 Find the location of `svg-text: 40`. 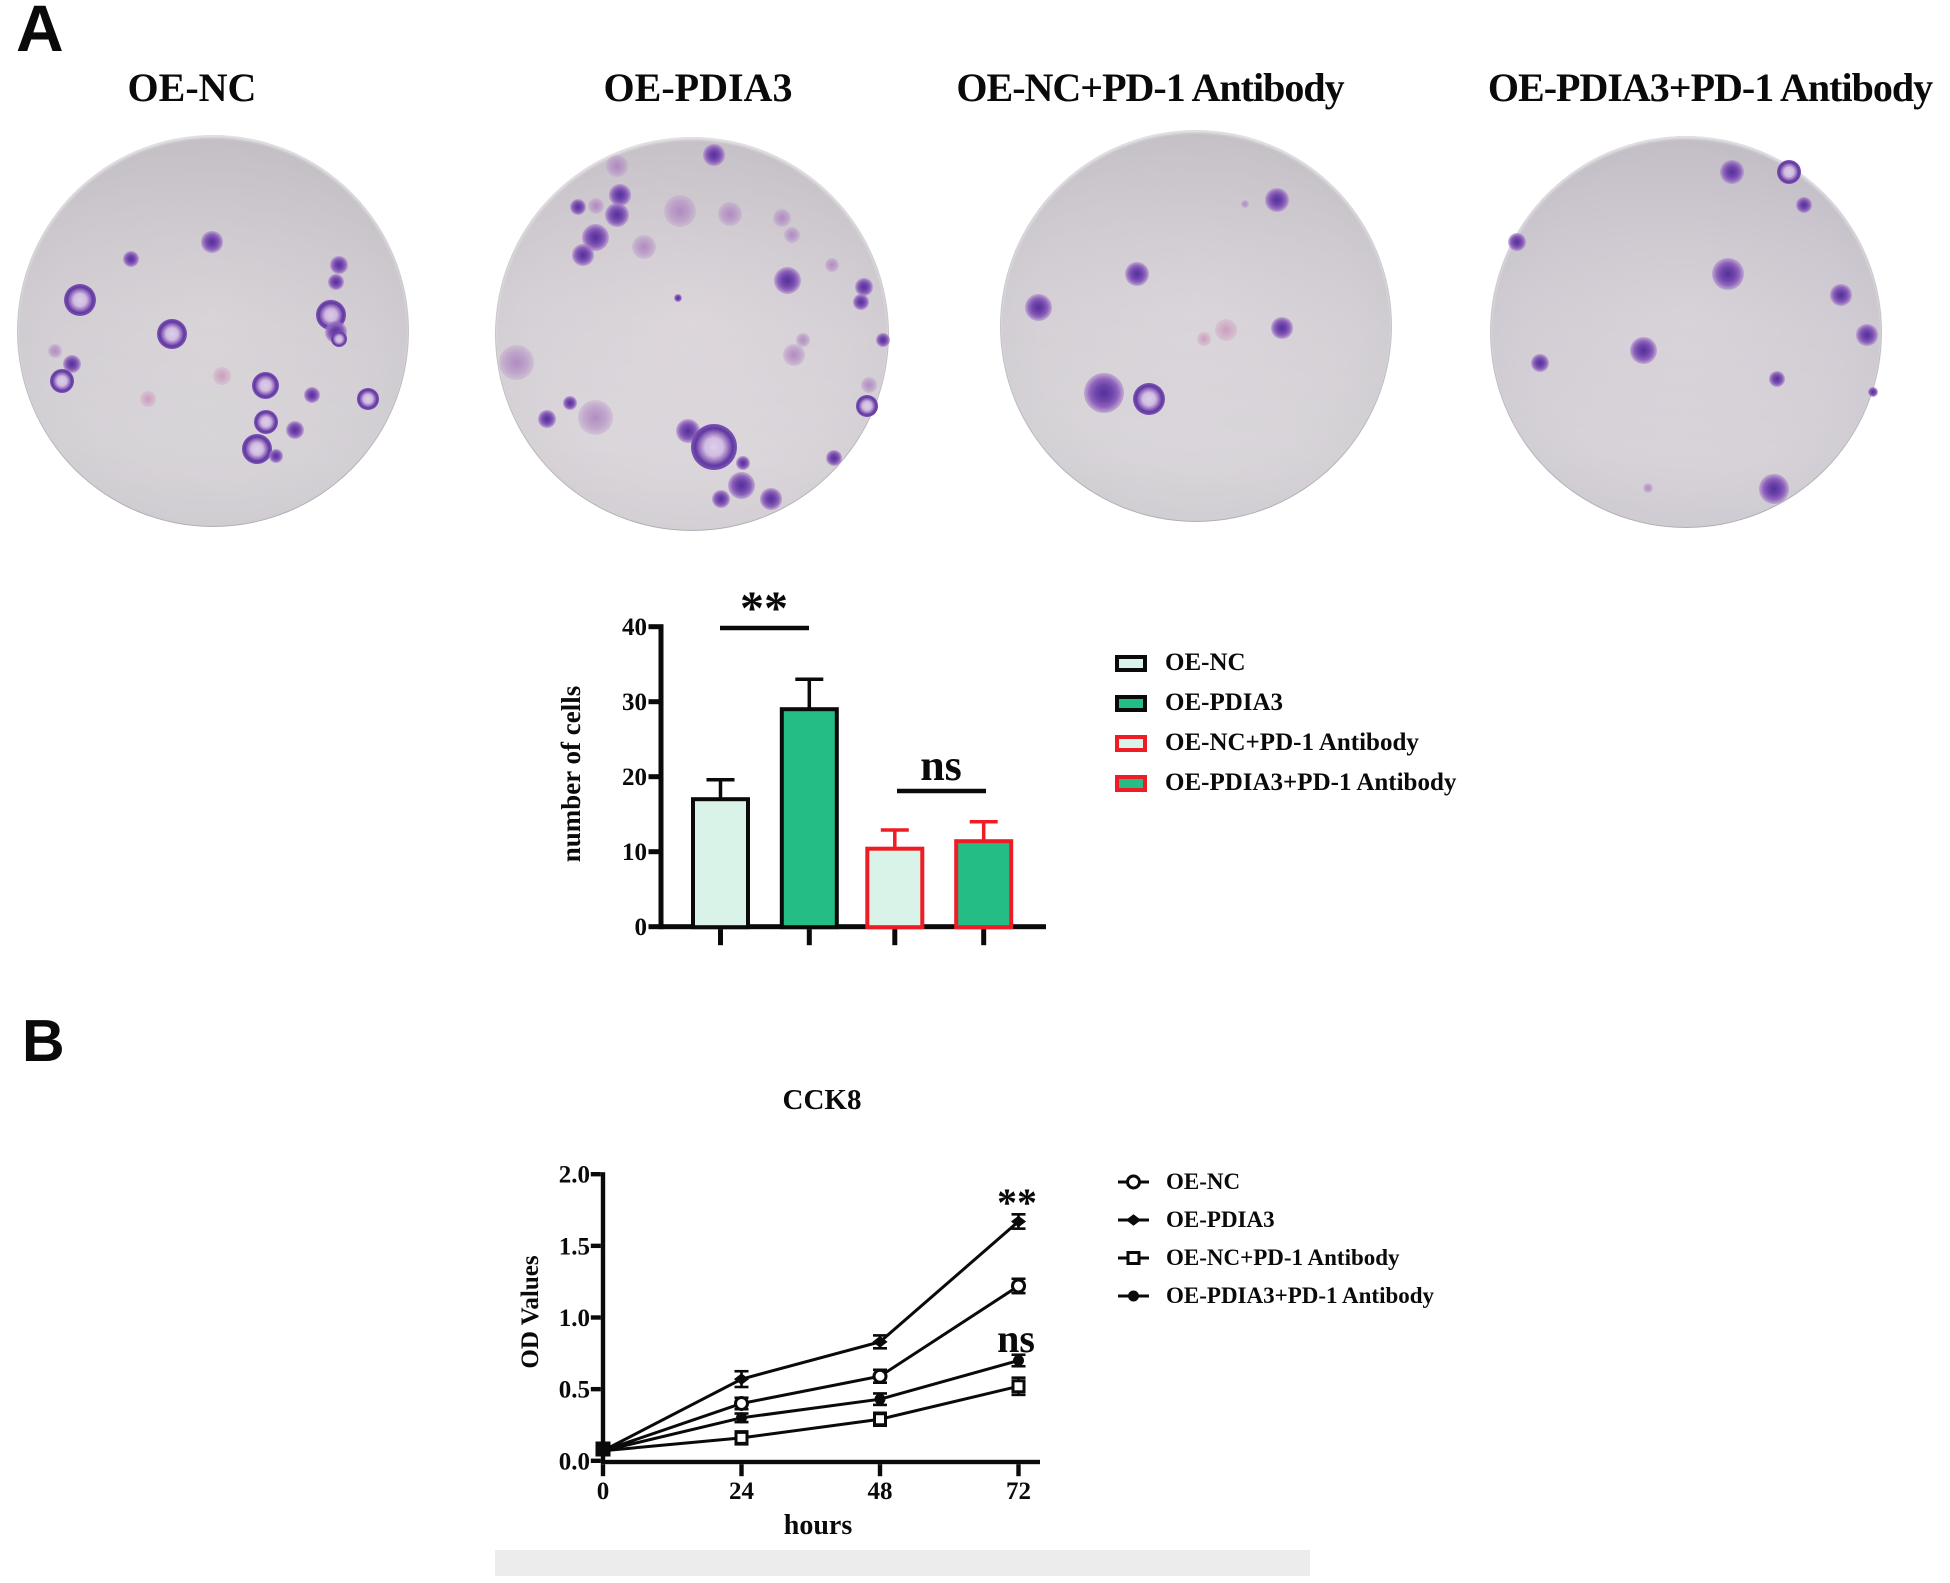

svg-text: 40 is located at coordinates (634, 627).